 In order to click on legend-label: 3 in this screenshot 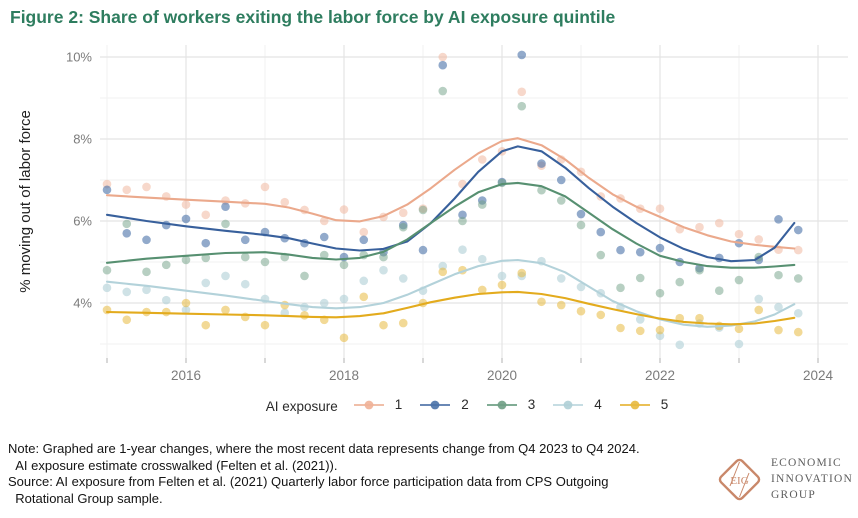, I will do `click(531, 404)`.